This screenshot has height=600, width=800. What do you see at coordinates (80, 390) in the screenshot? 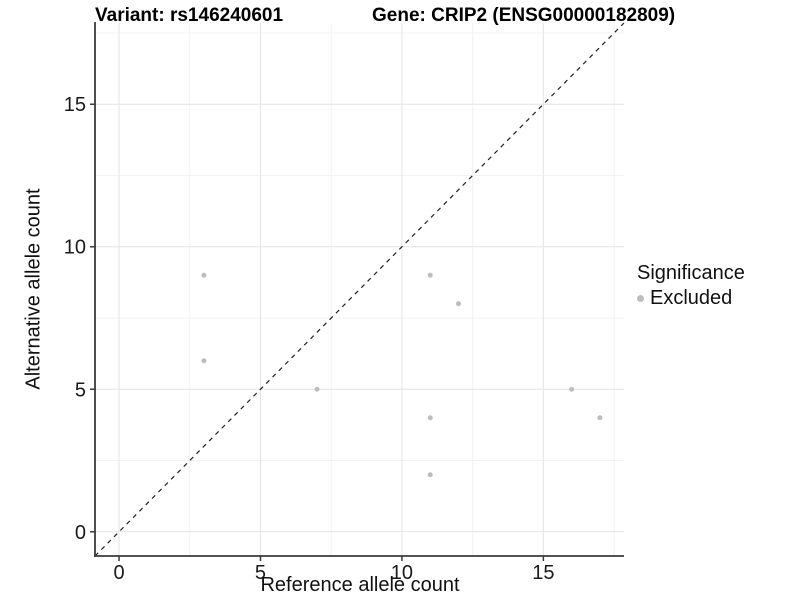
I see `y-tick-label: 5` at bounding box center [80, 390].